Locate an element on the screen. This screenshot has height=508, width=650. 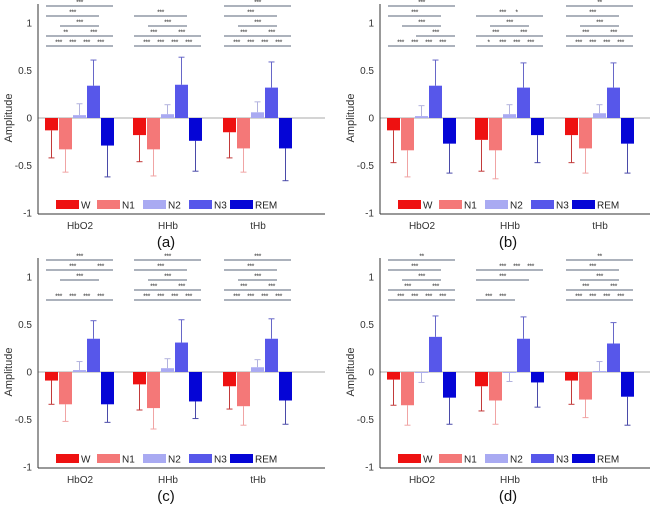
x-tick-label: HHb is located at coordinates (168, 226).